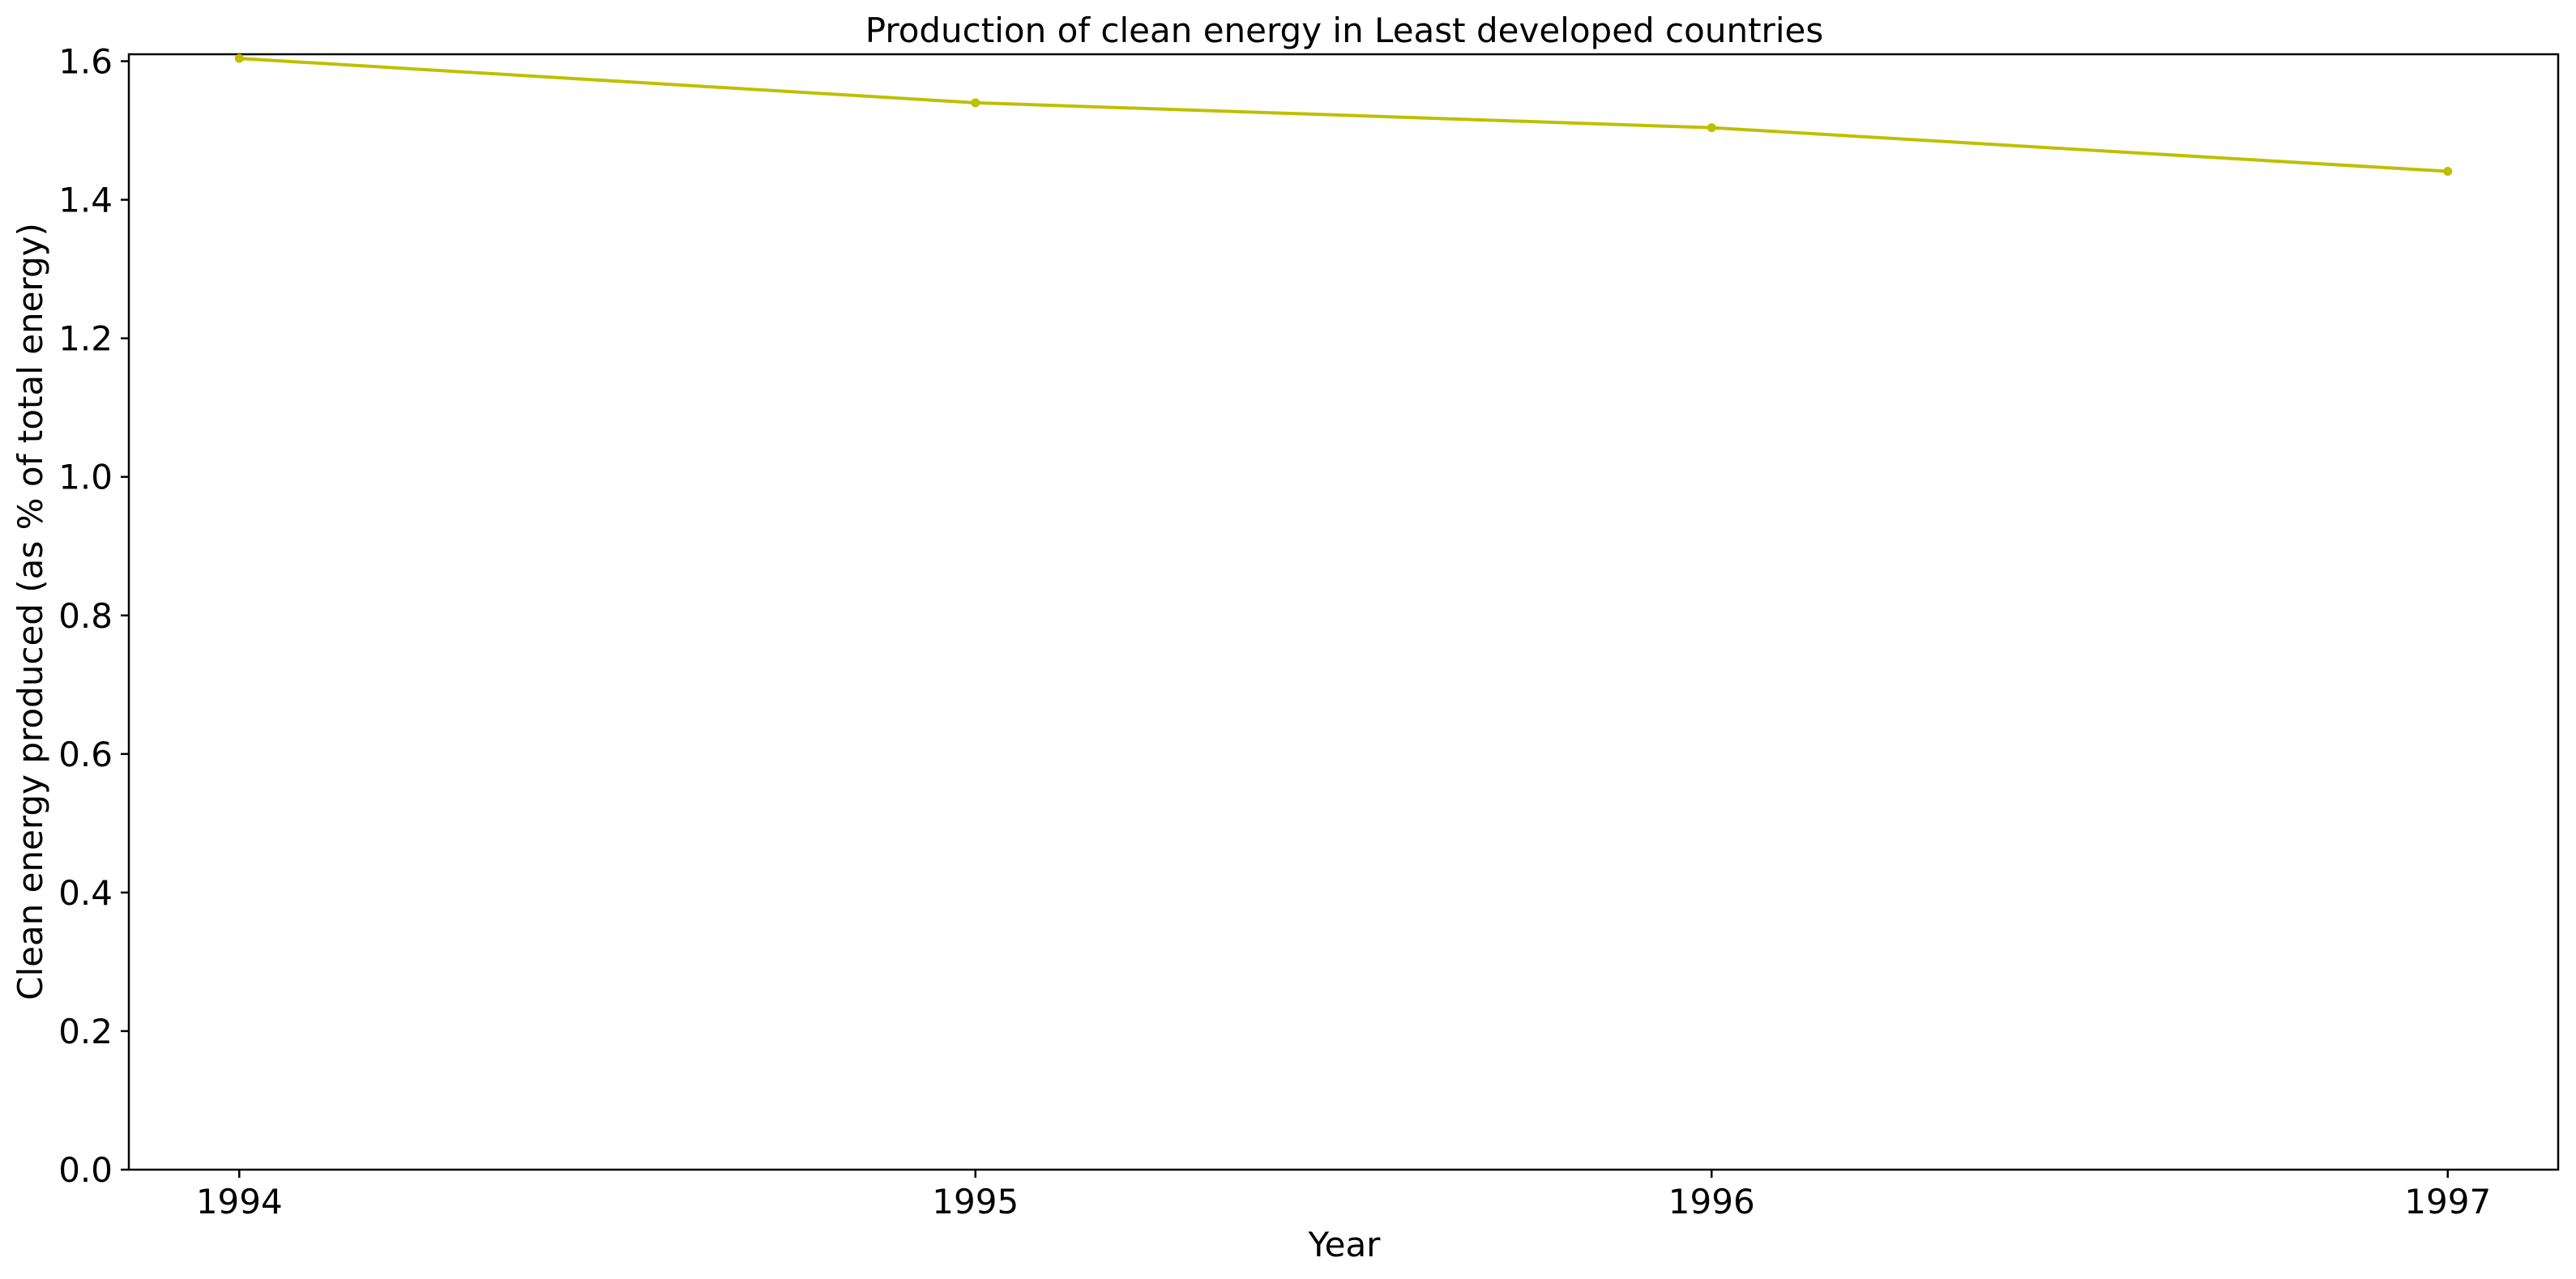 The height and width of the screenshot is (1279, 2576). What do you see at coordinates (85, 754) in the screenshot?
I see `y-tick-label: 0.6` at bounding box center [85, 754].